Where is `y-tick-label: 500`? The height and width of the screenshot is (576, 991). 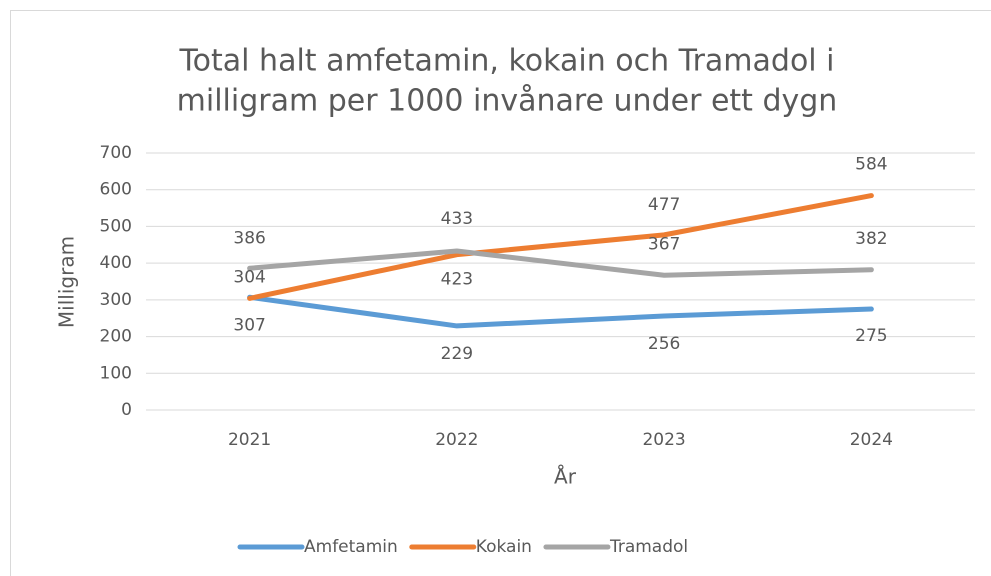 y-tick-label: 500 is located at coordinates (116, 226).